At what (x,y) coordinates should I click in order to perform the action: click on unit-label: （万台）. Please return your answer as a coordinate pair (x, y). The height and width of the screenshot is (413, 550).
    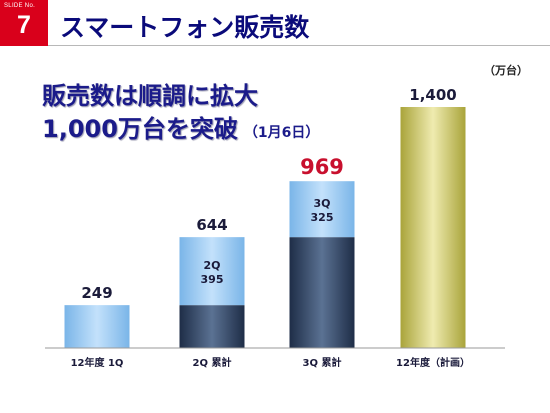
    Looking at the image, I should click on (506, 70).